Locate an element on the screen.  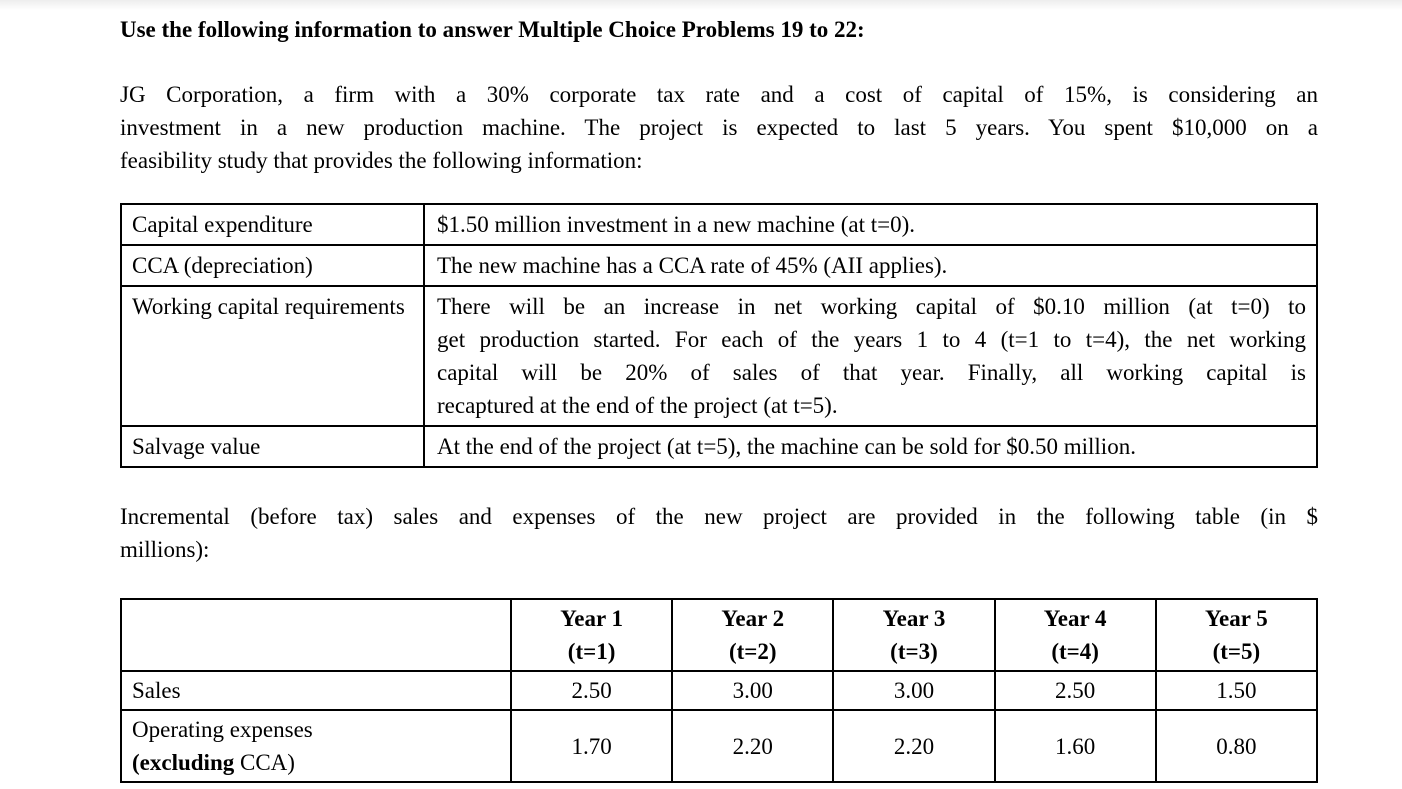
column-header-year3: Year 3 (t=3) is located at coordinates (914, 635).